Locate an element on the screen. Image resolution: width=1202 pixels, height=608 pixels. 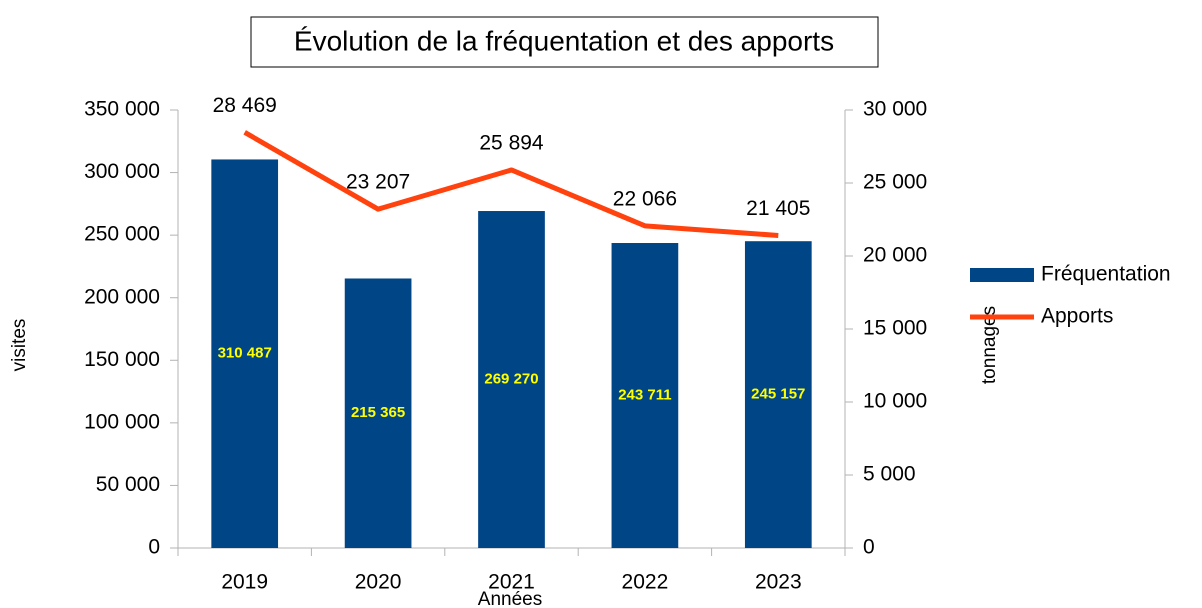
line is located at coordinates (511, 184).